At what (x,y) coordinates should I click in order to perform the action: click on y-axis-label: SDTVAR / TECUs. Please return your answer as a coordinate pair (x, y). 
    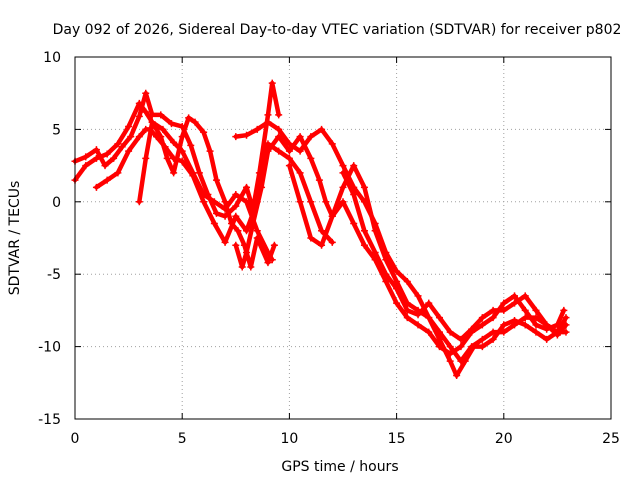
    Looking at the image, I should click on (15, 238).